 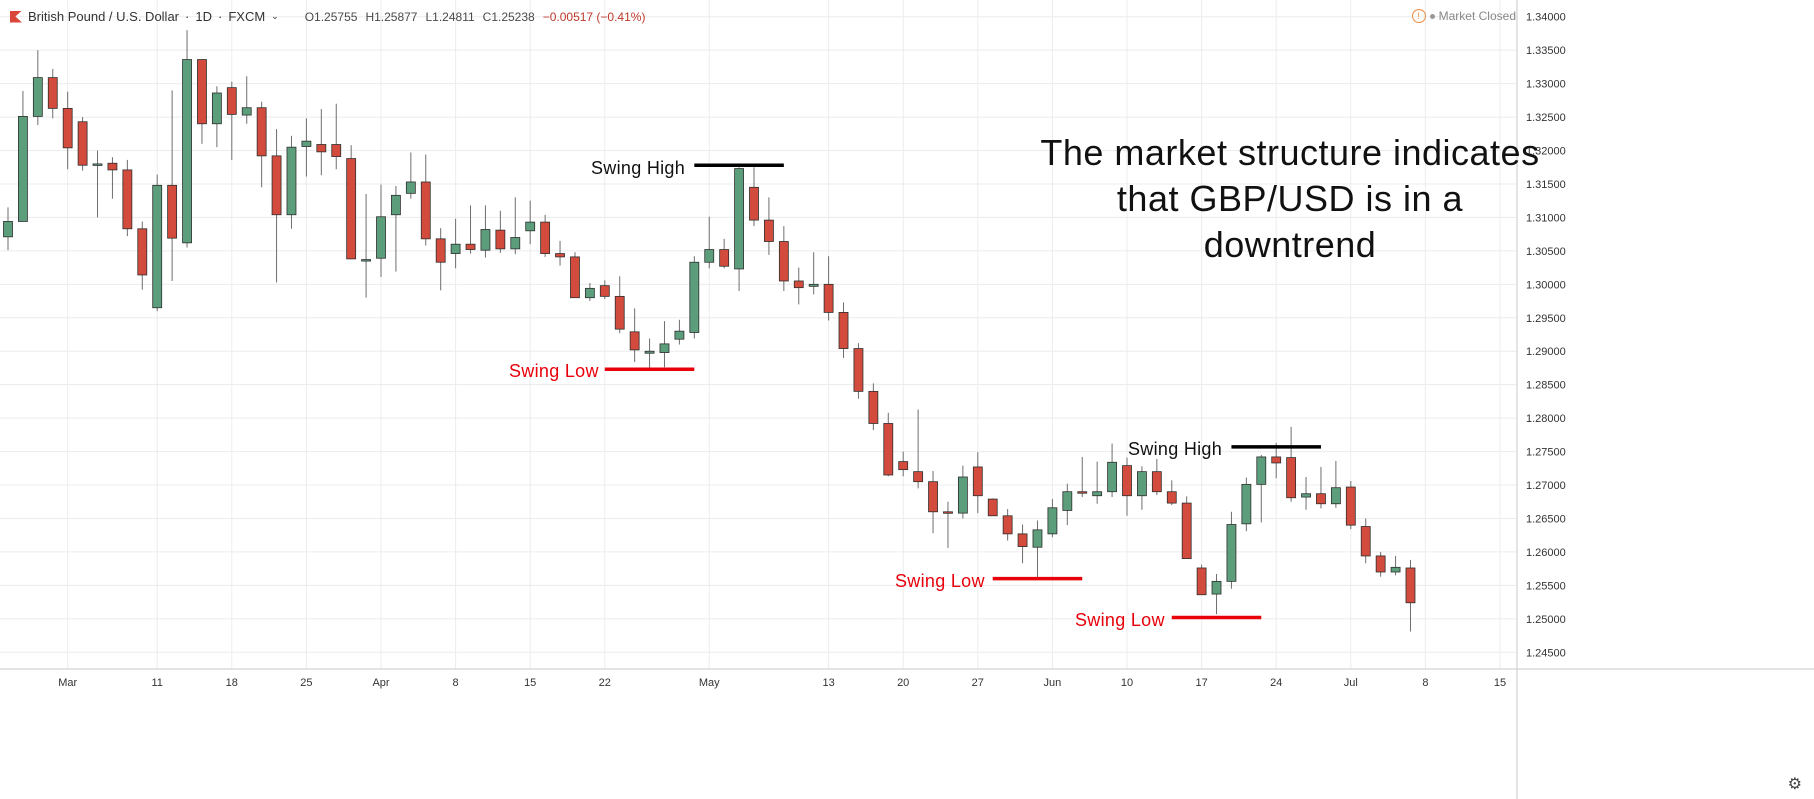 I want to click on swing-high-label: Swing High, so click(x=638, y=168).